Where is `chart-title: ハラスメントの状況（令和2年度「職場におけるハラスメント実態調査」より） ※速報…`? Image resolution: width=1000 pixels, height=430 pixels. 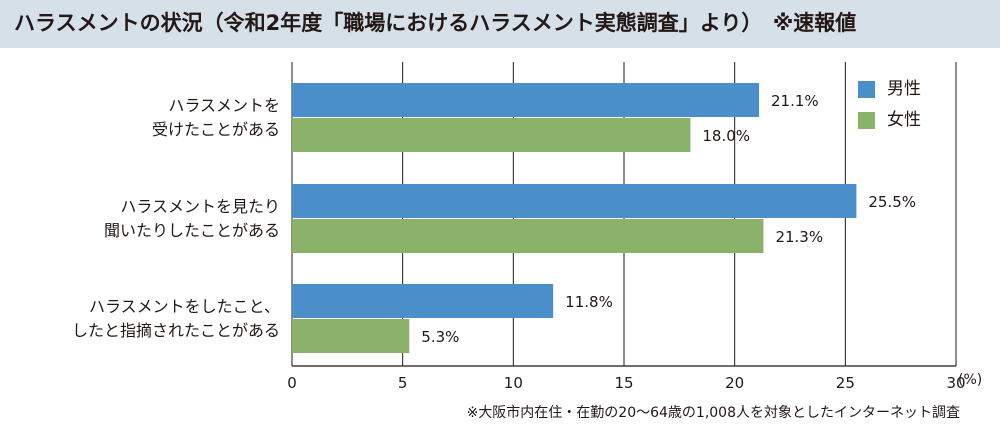
chart-title: ハラスメントの状況（令和2年度「職場におけるハラスメント実態調査」より） ※速報… is located at coordinates (435, 23).